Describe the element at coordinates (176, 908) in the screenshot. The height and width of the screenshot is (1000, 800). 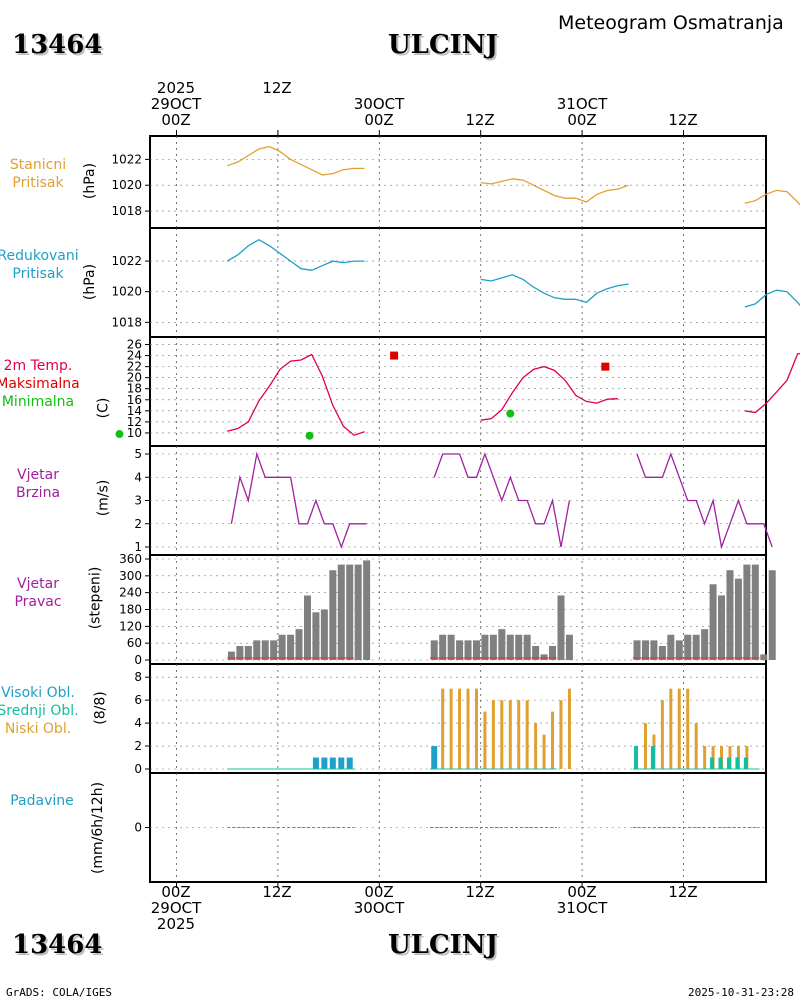
I see `time-bottom-0: 00Z 29OCT 2025` at that location.